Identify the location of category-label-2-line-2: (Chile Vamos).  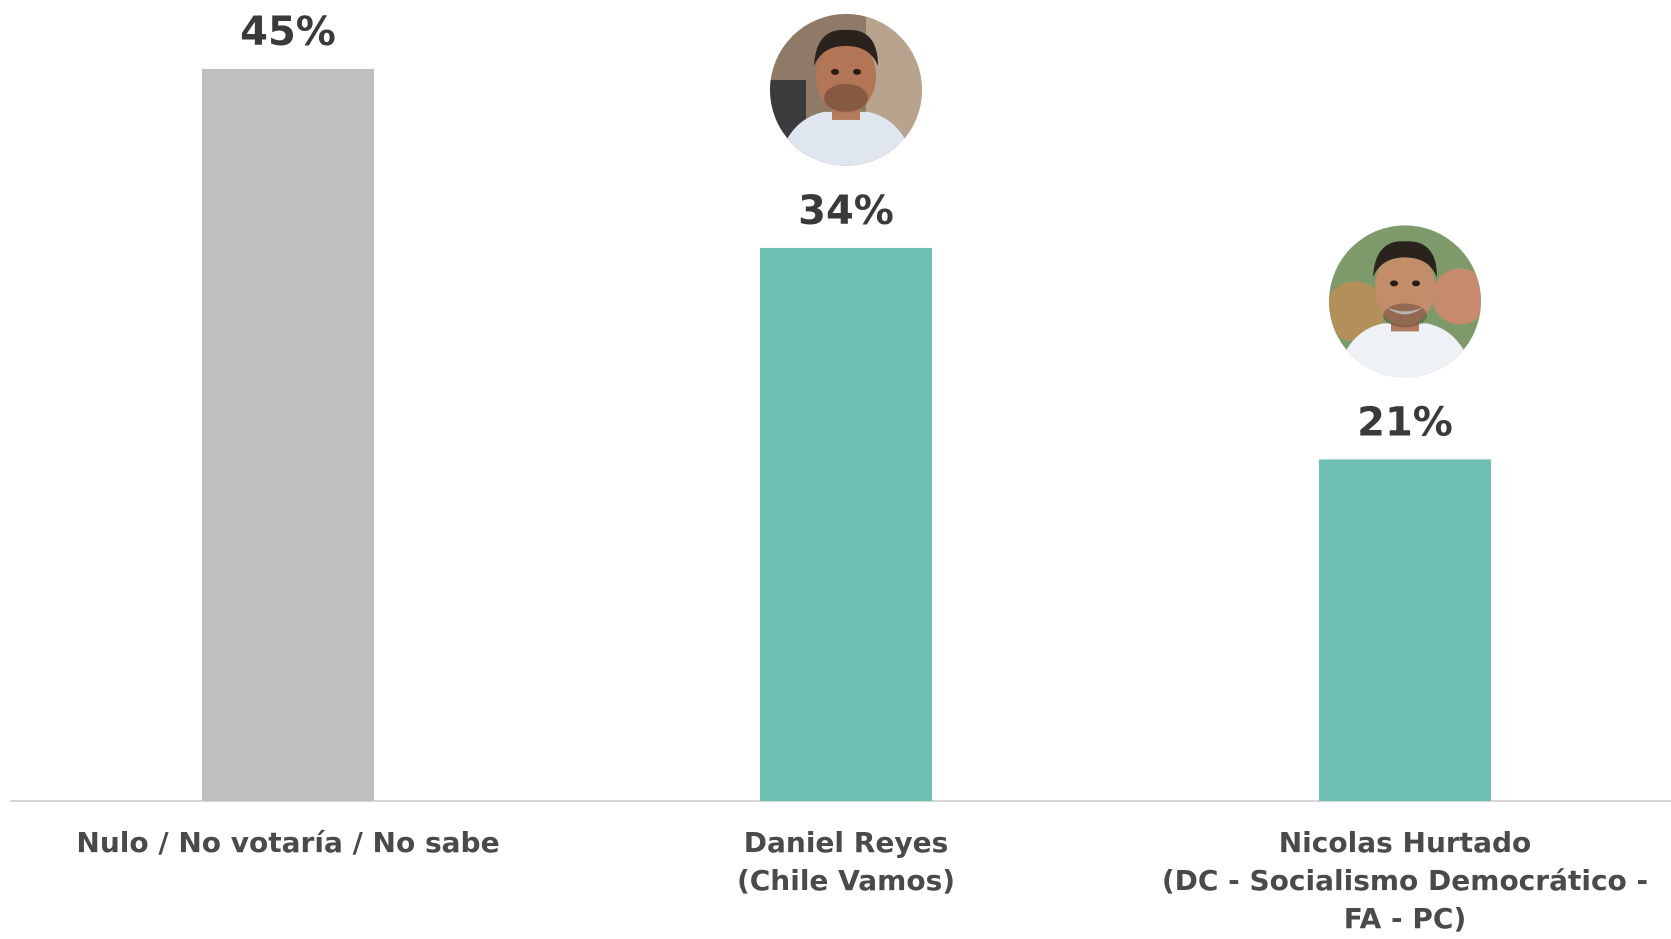
(846, 880).